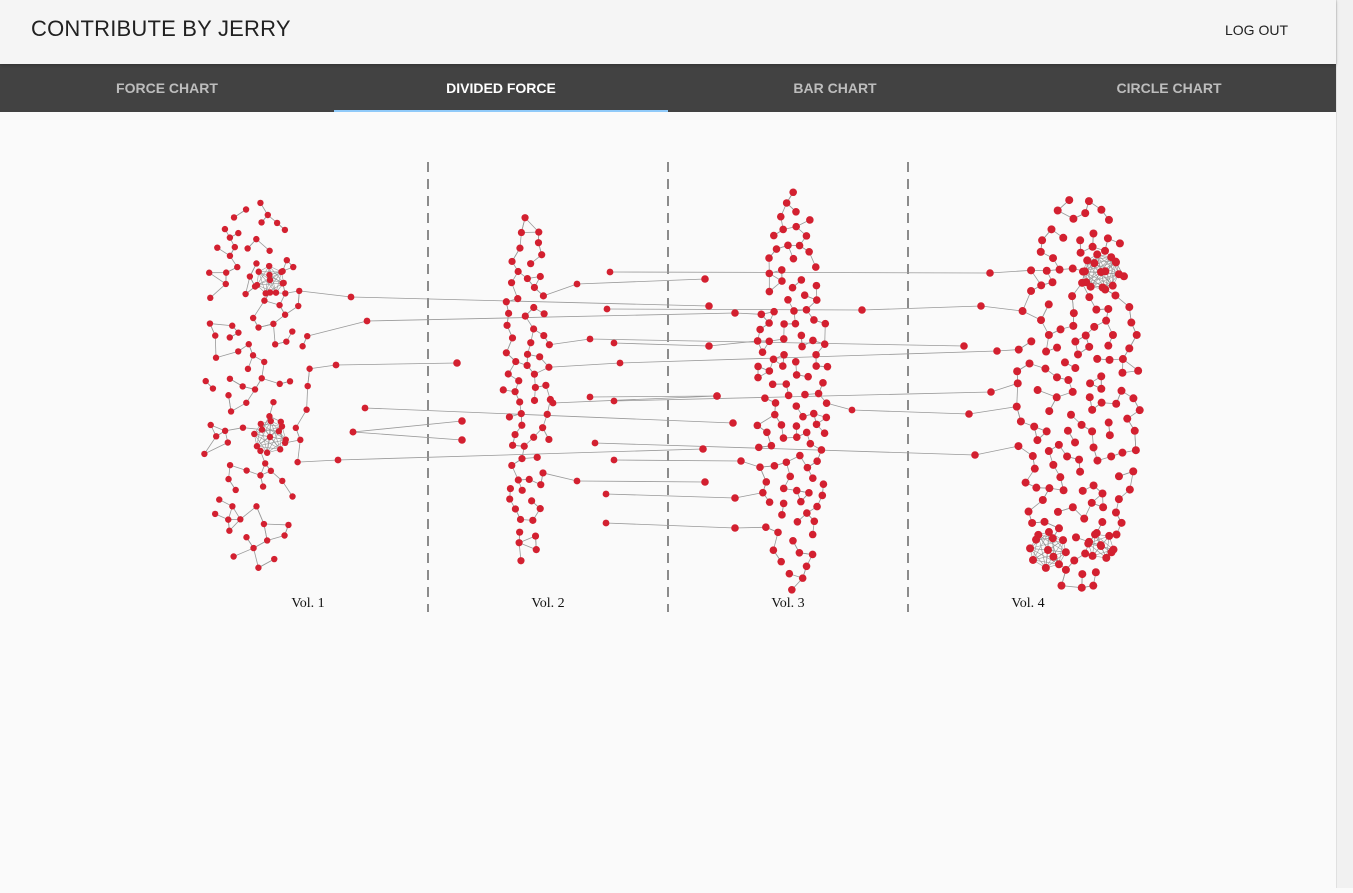 This screenshot has height=893, width=1353. What do you see at coordinates (1344, 444) in the screenshot?
I see `vertical-scrollbar` at bounding box center [1344, 444].